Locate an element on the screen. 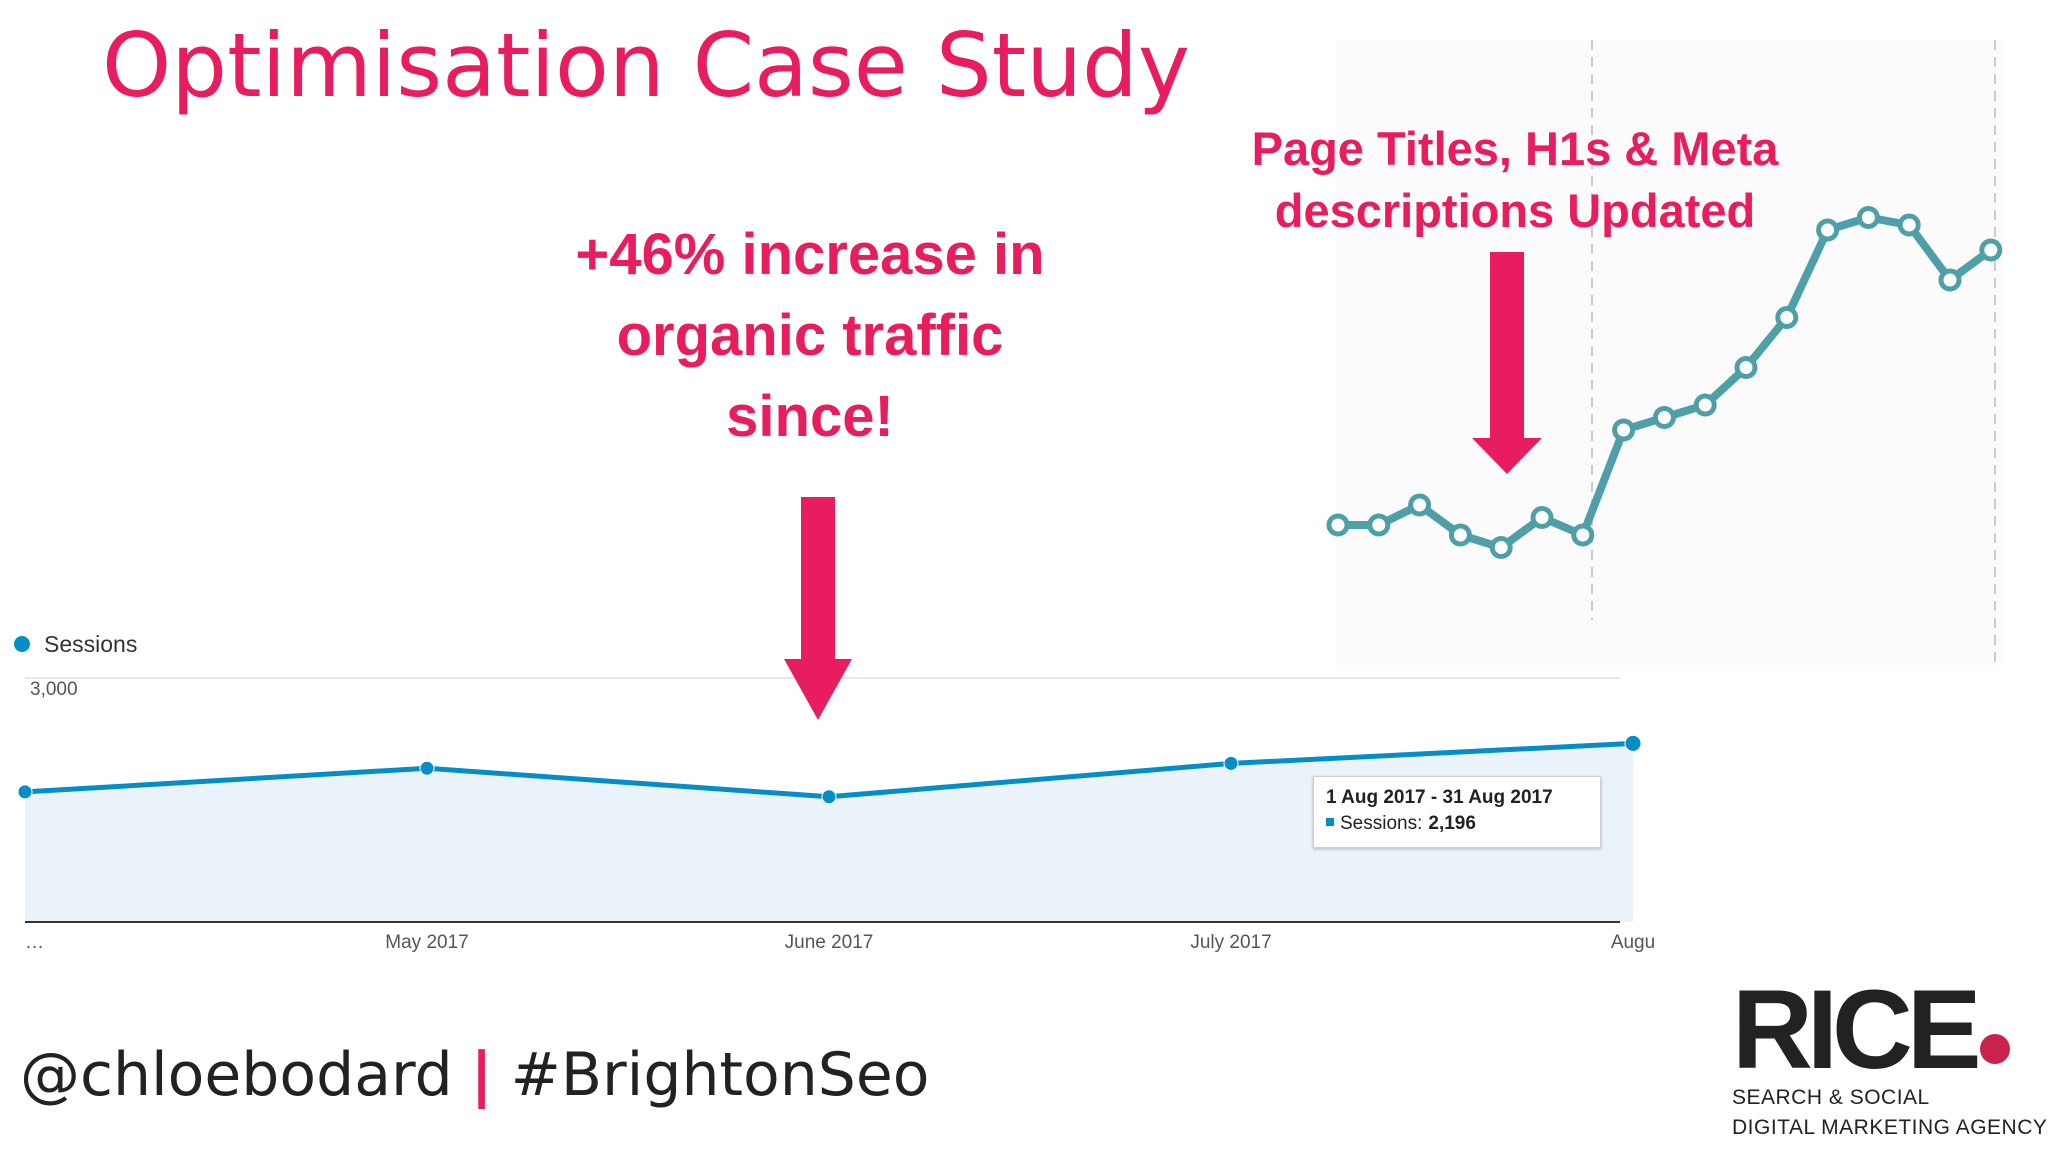  x-tick-label: Augu is located at coordinates (1633, 942).